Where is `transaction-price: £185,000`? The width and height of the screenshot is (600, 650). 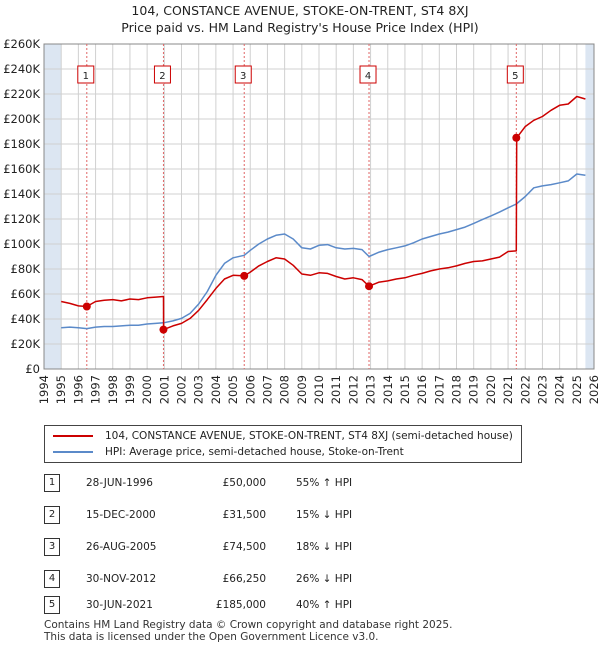 transaction-price: £185,000 is located at coordinates (240, 605).